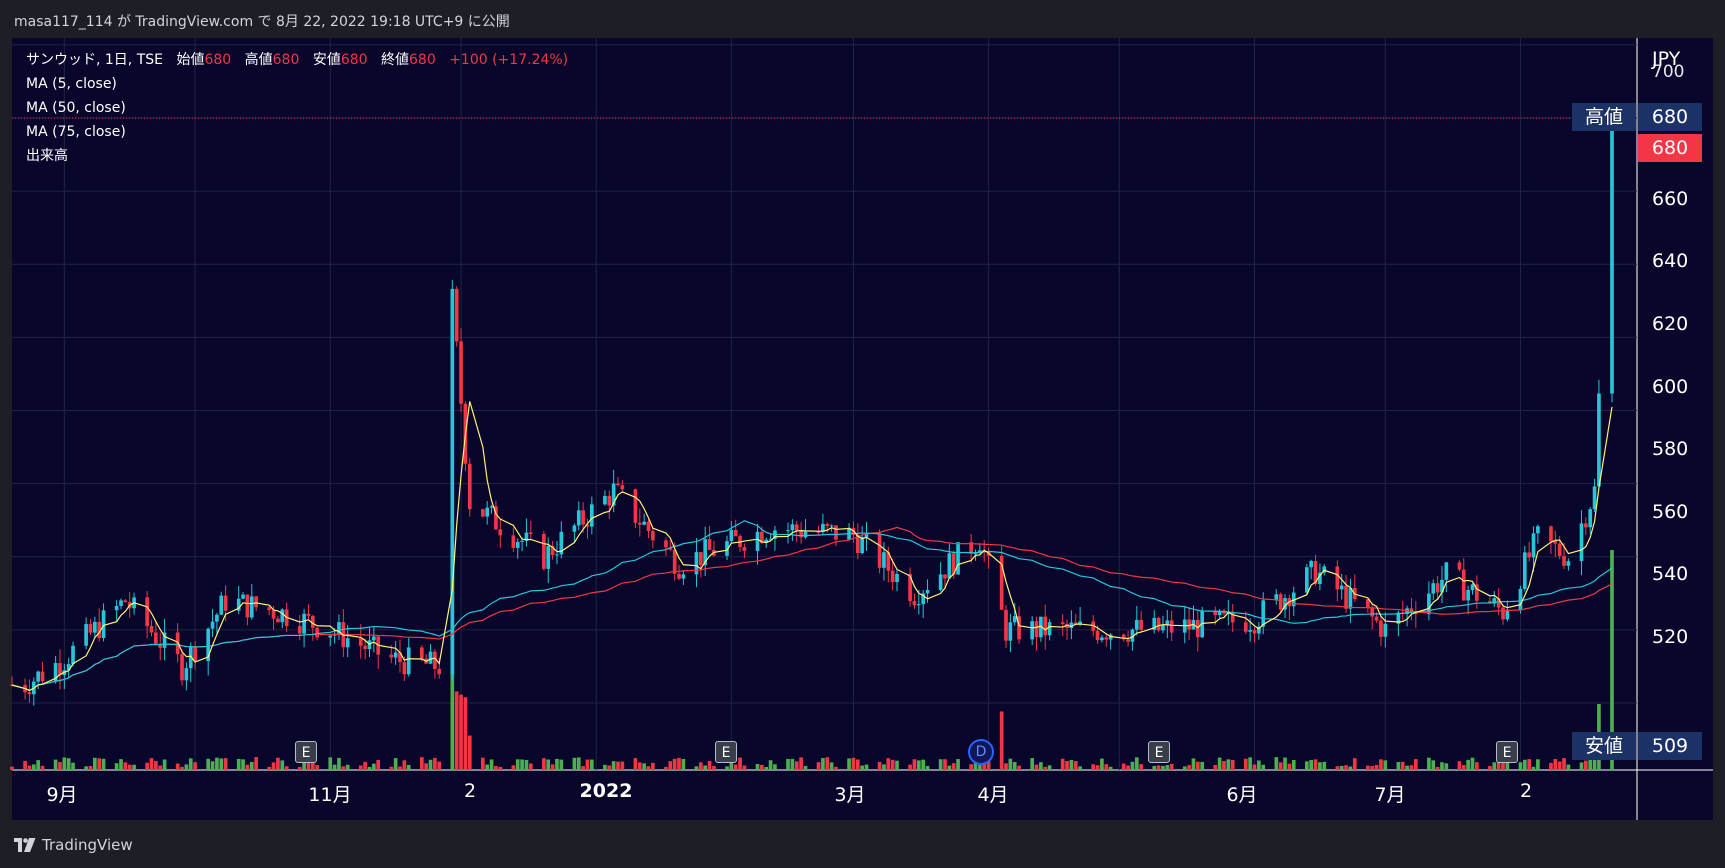 This screenshot has width=1725, height=868. I want to click on tradingview-brand: TradingView, so click(73, 845).